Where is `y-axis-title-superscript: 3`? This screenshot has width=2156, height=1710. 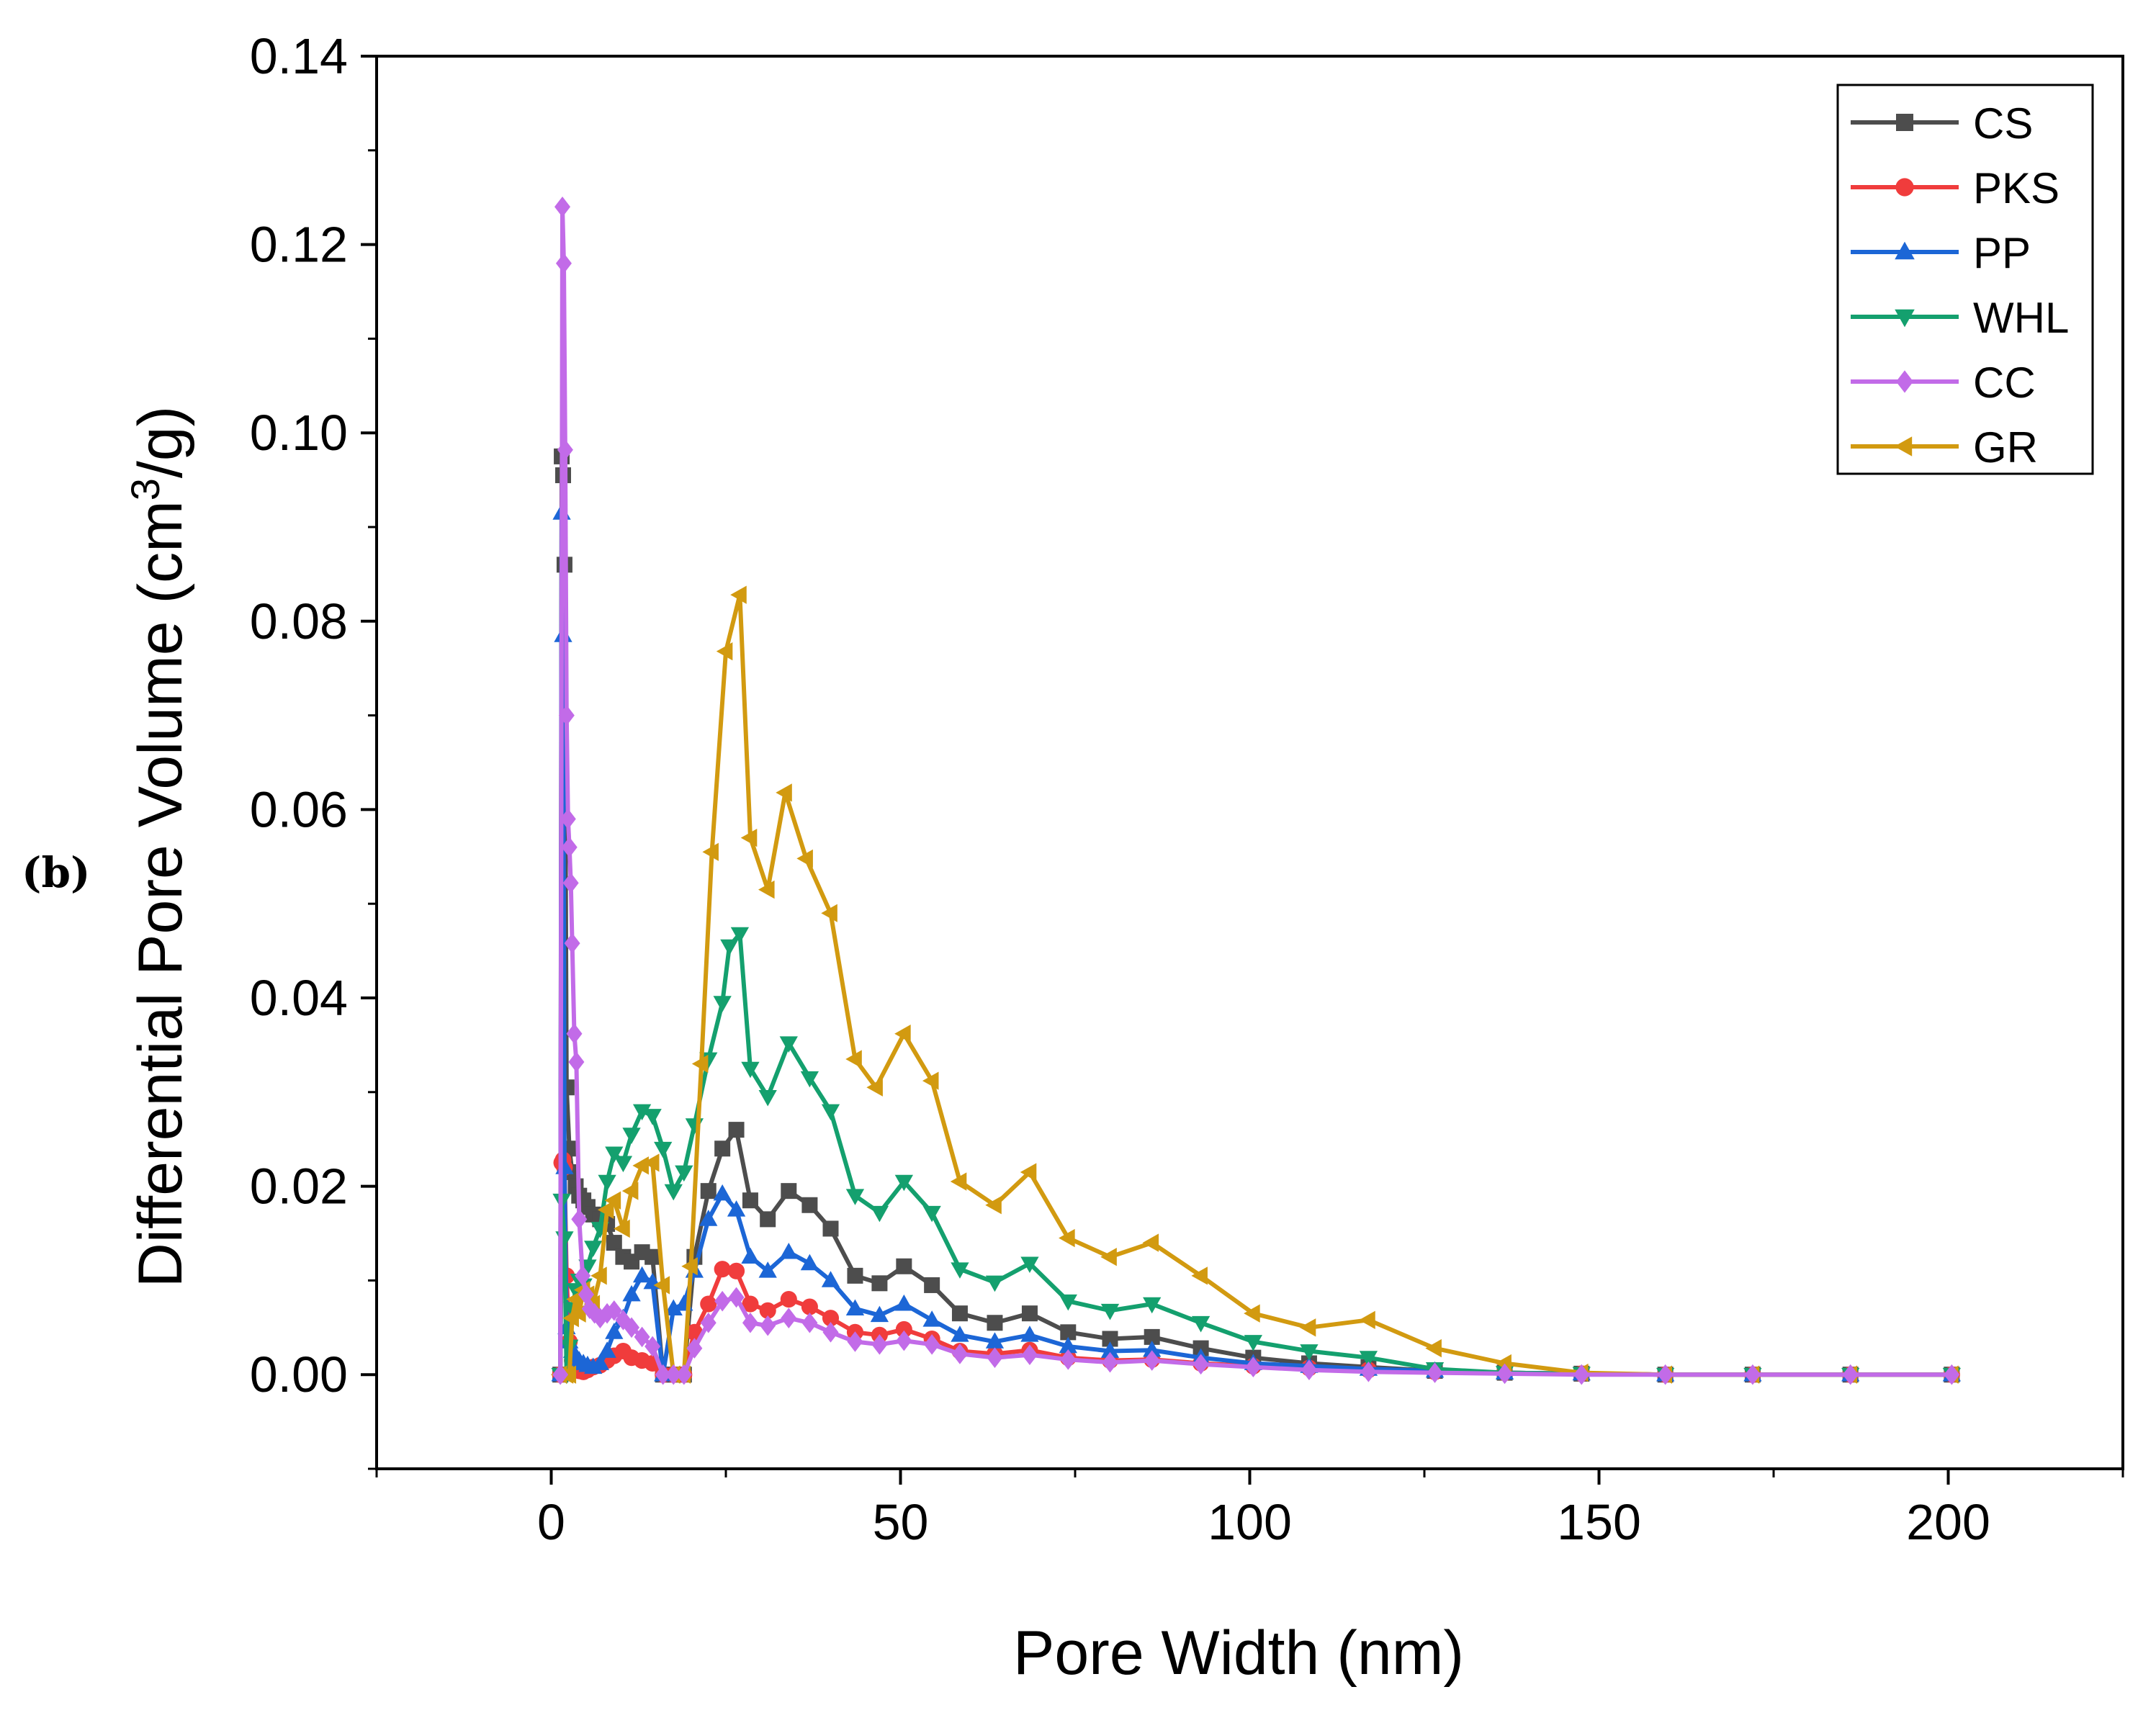 y-axis-title-superscript: 3 is located at coordinates (145, 489).